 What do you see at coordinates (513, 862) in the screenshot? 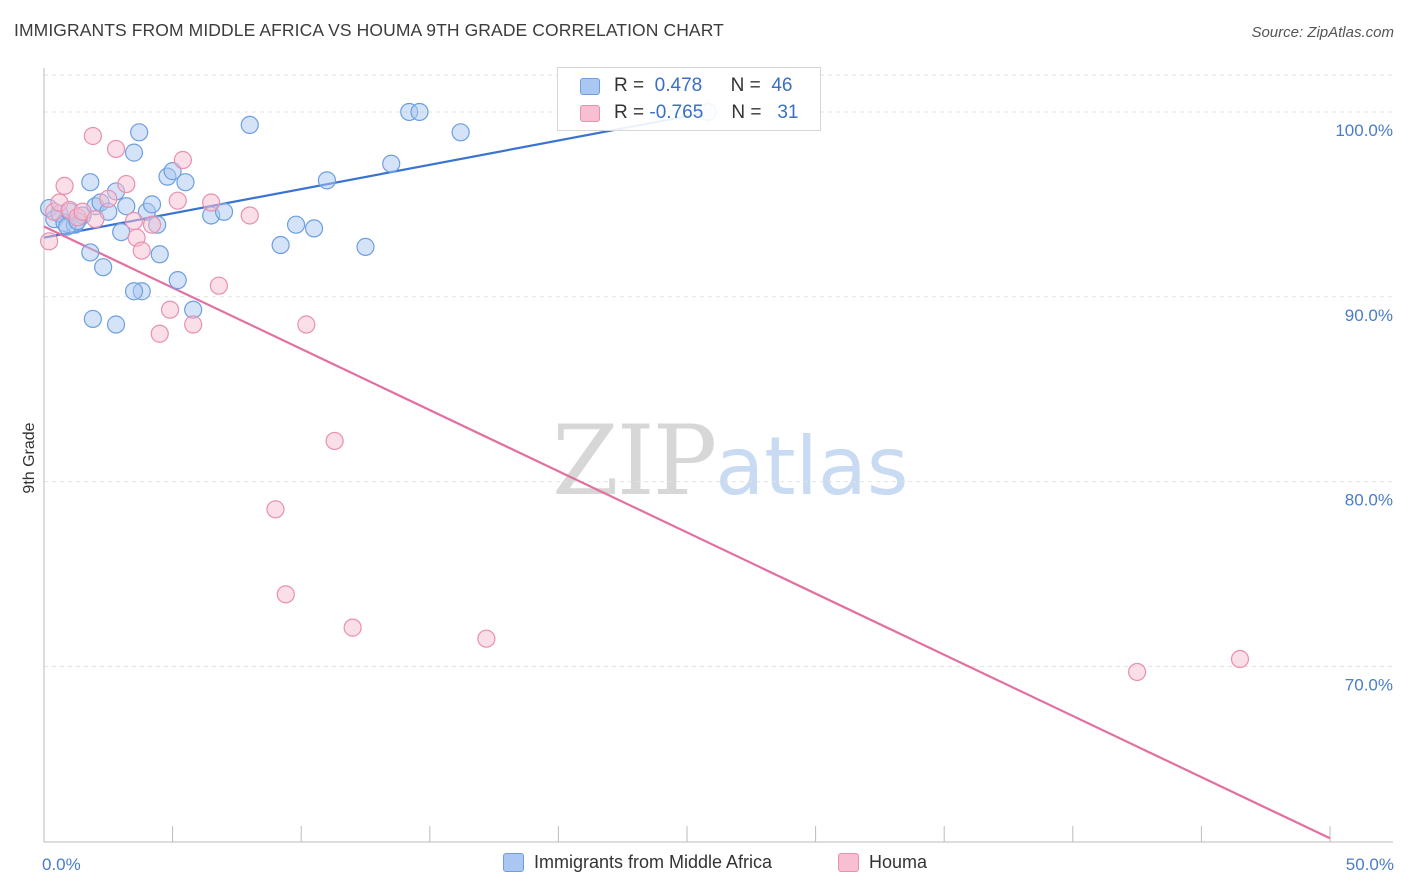
I see `series-swatch-blue` at bounding box center [513, 862].